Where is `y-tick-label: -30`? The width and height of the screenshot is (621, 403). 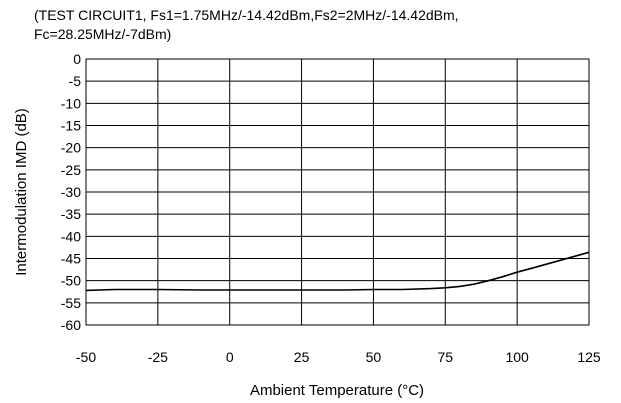 y-tick-label: -30 is located at coordinates (71, 192).